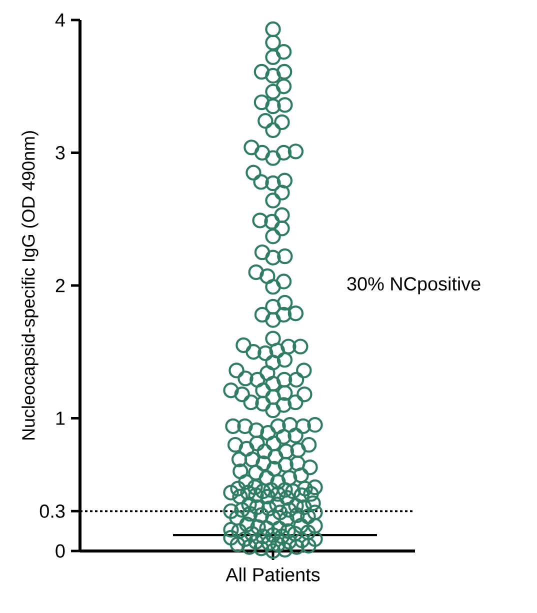 This screenshot has width=537, height=613. Describe the element at coordinates (60, 20) in the screenshot. I see `y-tick-label: 4` at that location.